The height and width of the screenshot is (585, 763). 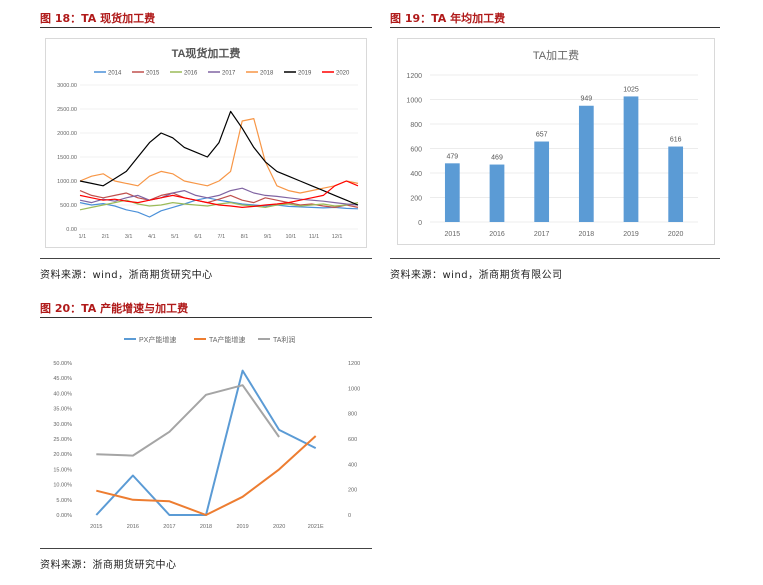 What do you see at coordinates (416, 150) in the screenshot?
I see `fig19-y-tick: 600` at bounding box center [416, 150].